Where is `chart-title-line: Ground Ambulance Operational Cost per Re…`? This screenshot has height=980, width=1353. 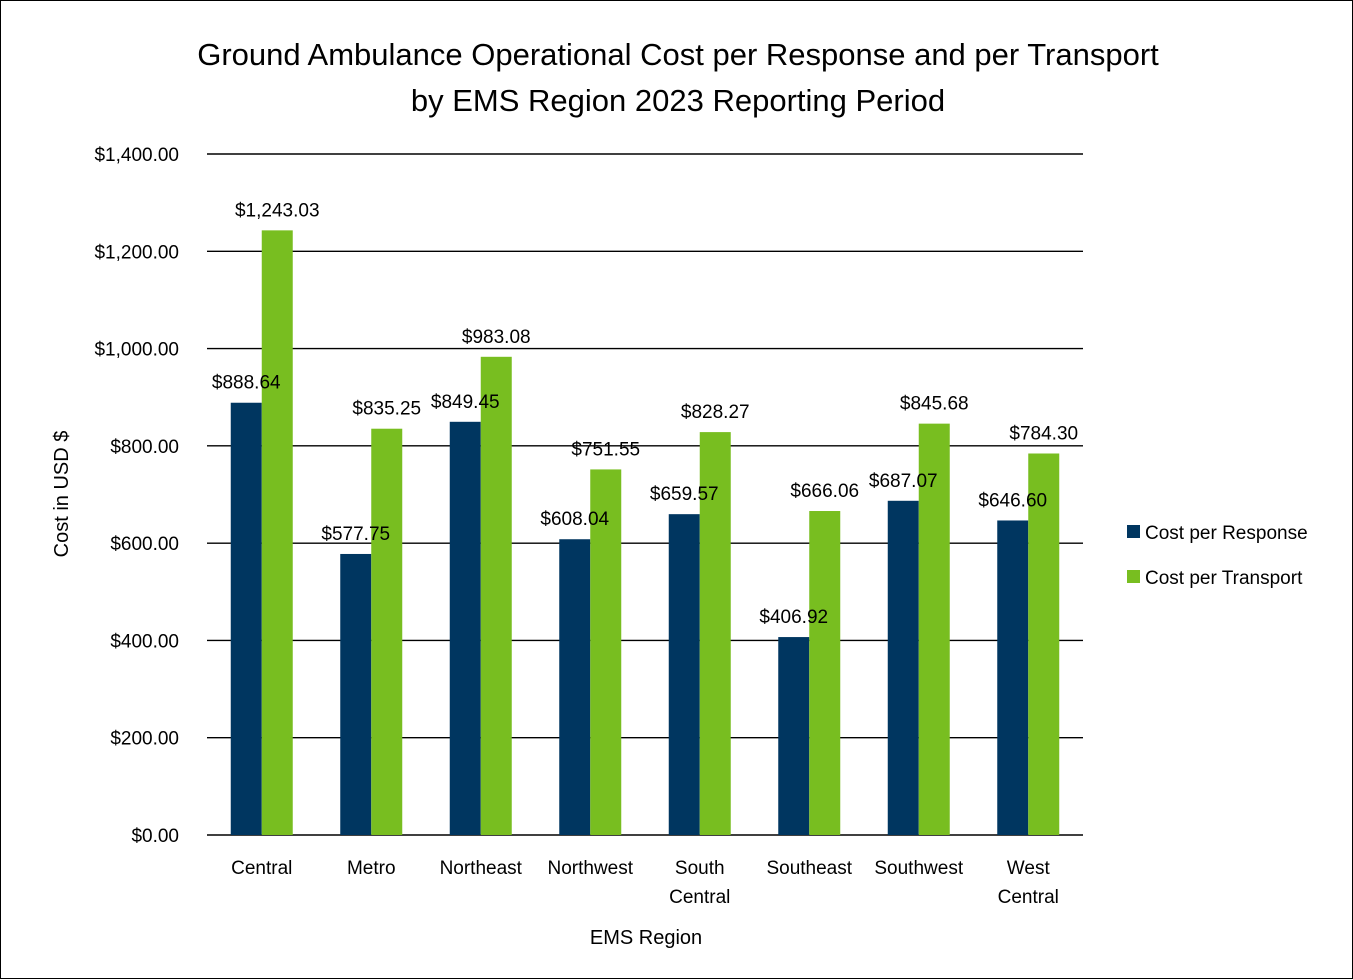
chart-title-line: Ground Ambulance Operational Cost per Re… is located at coordinates (678, 54).